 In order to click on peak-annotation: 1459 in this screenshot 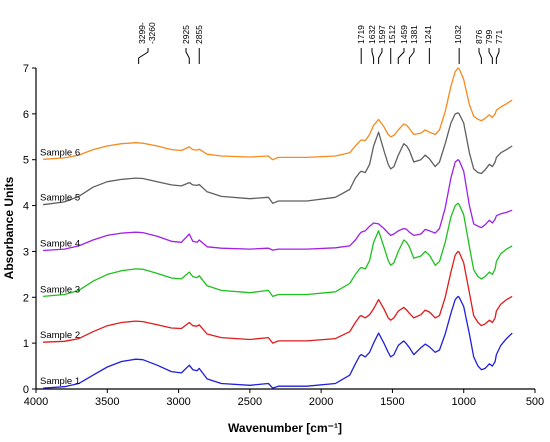, I will do `click(403, 44)`.